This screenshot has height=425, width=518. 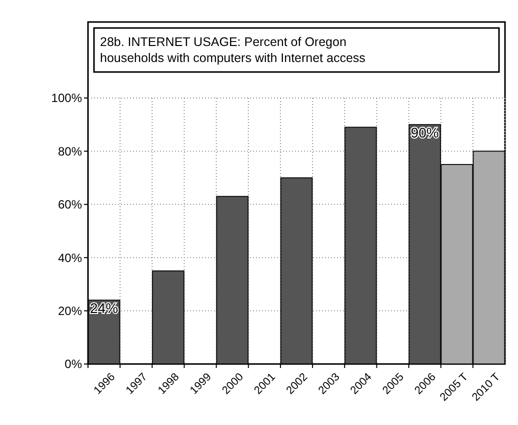 I want to click on y-tick-label: 20%, so click(x=70, y=311).